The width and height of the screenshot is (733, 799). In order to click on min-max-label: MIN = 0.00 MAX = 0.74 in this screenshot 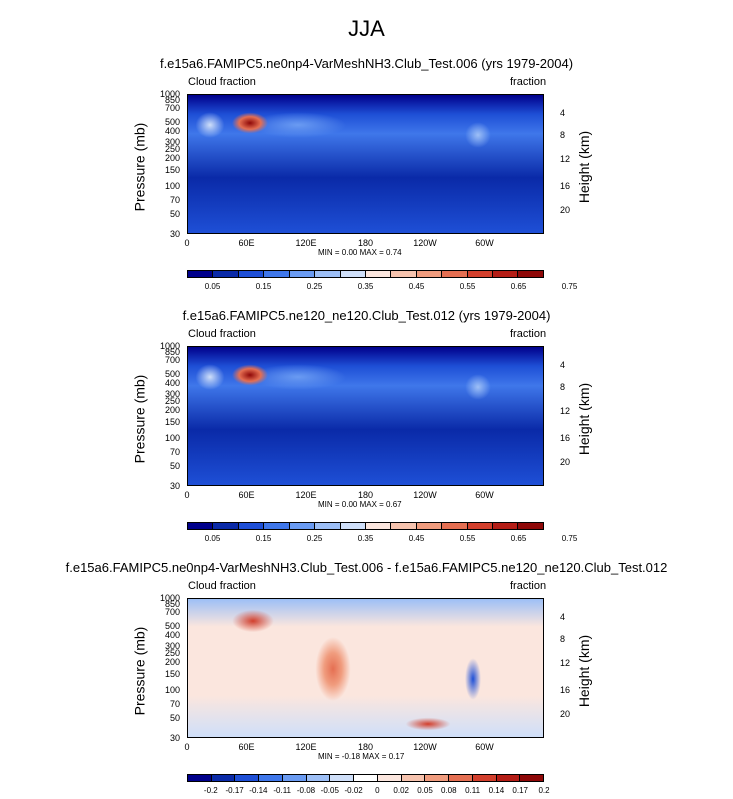, I will do `click(360, 252)`.